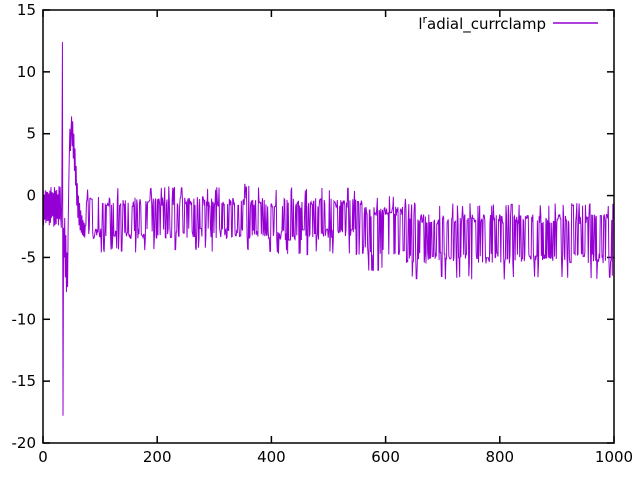 This screenshot has height=480, width=640. What do you see at coordinates (26, 10) in the screenshot?
I see `y-axis-tick-label: 15` at bounding box center [26, 10].